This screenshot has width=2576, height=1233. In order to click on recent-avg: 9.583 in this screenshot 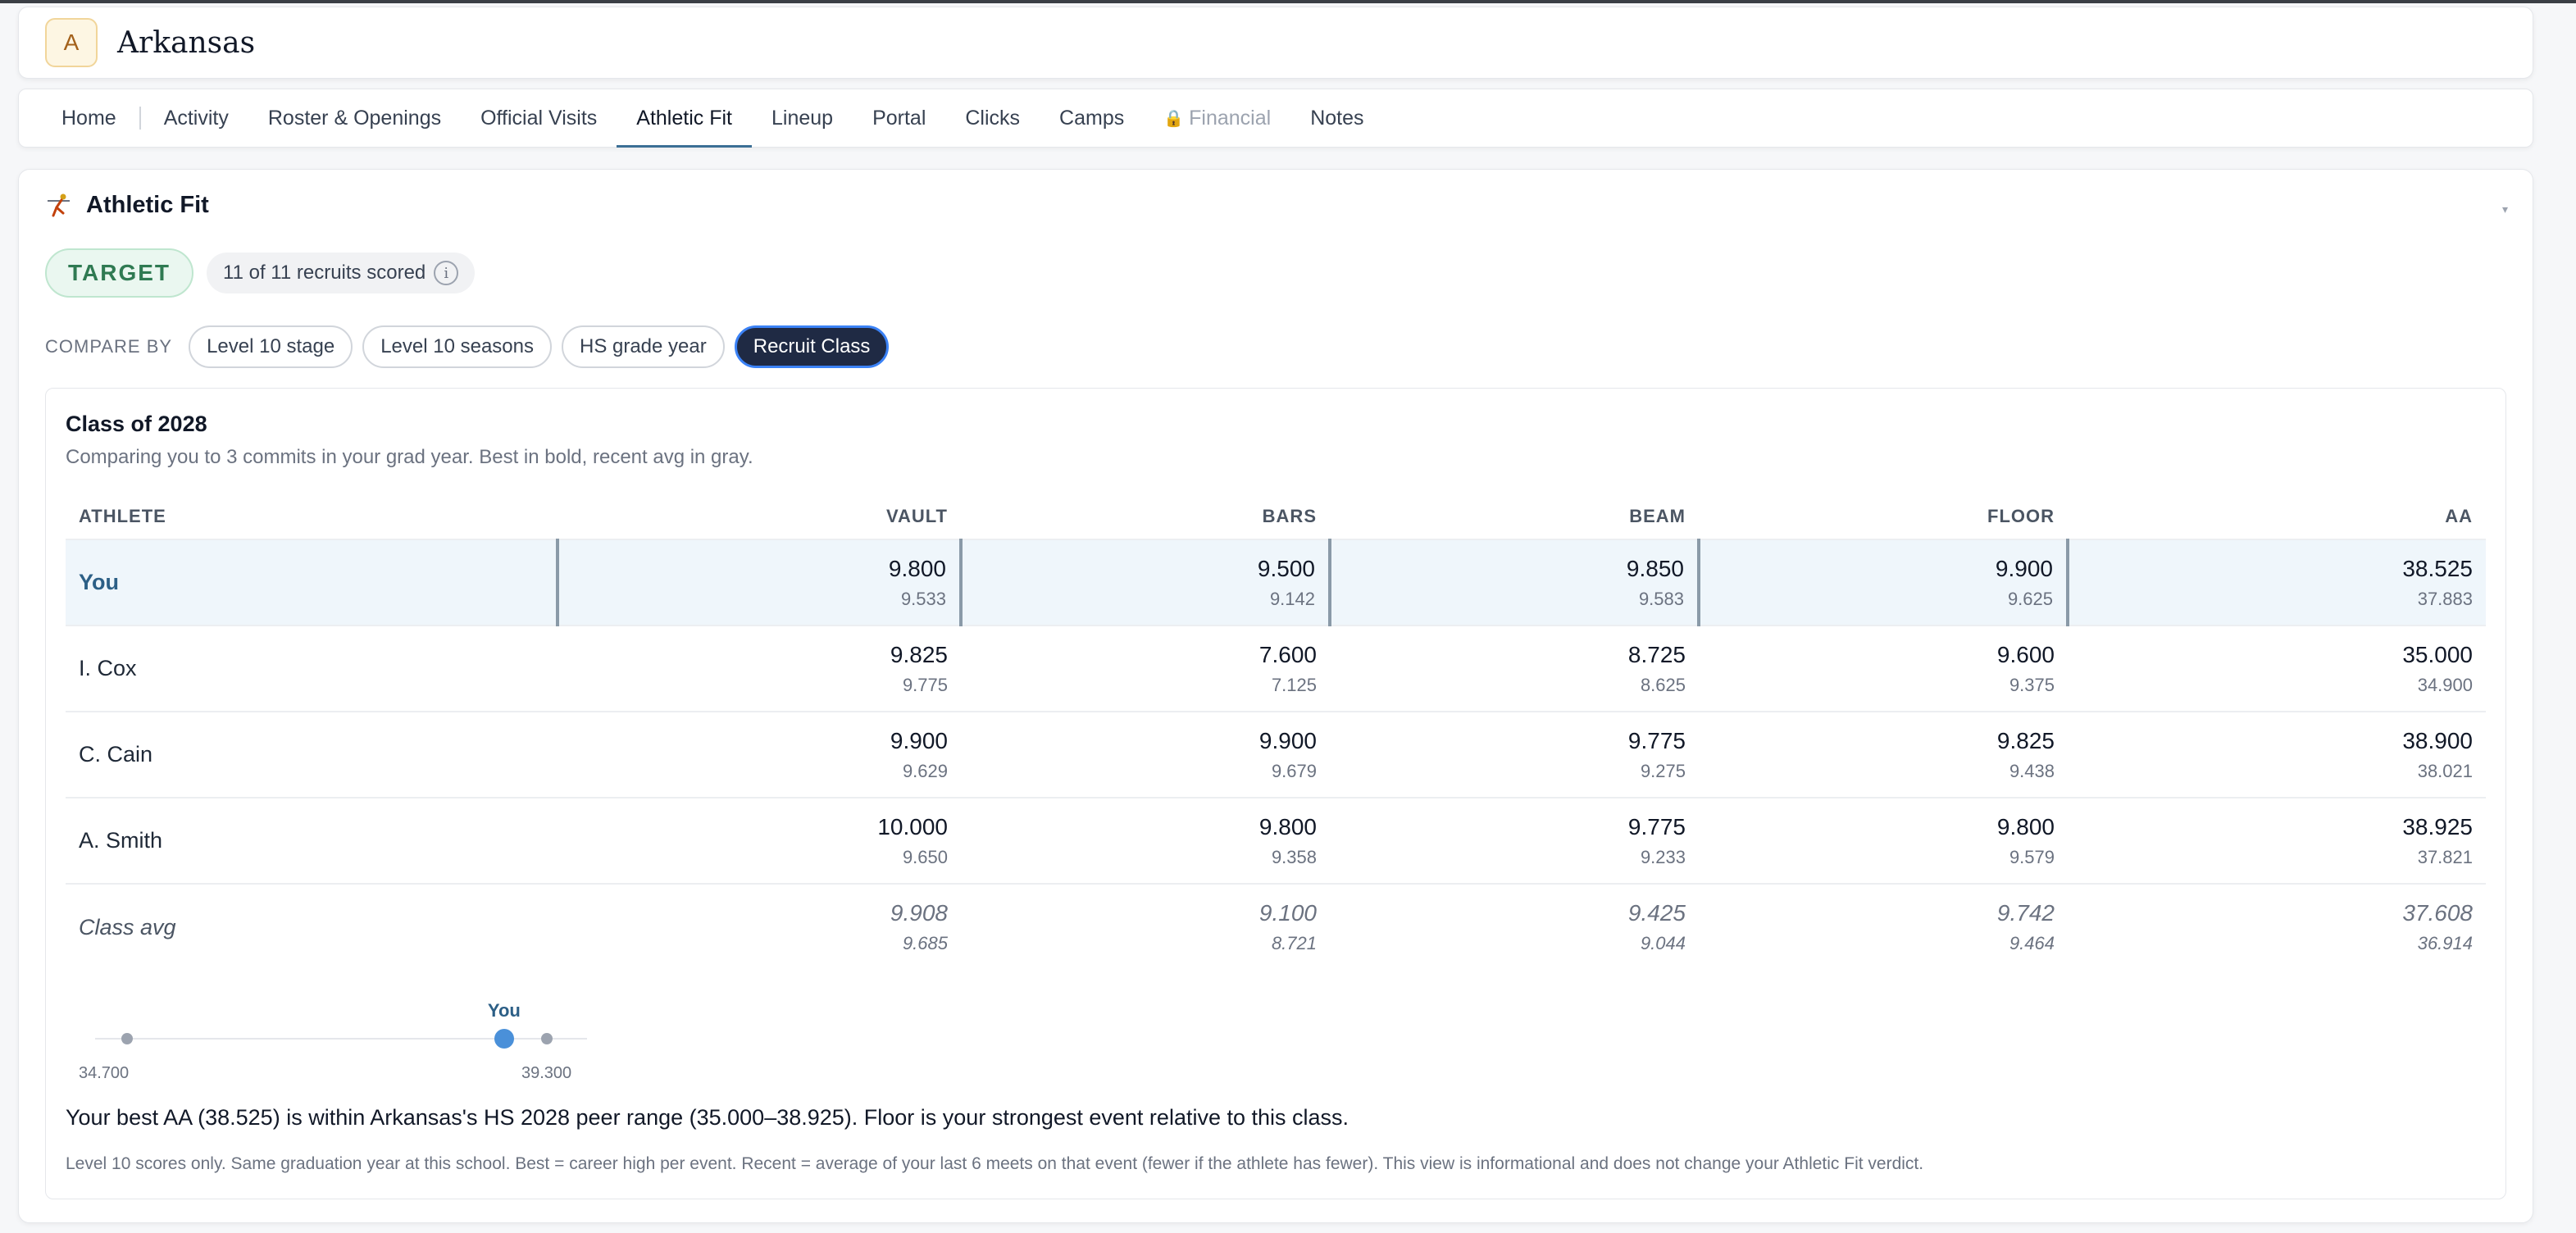, I will do `click(1661, 598)`.